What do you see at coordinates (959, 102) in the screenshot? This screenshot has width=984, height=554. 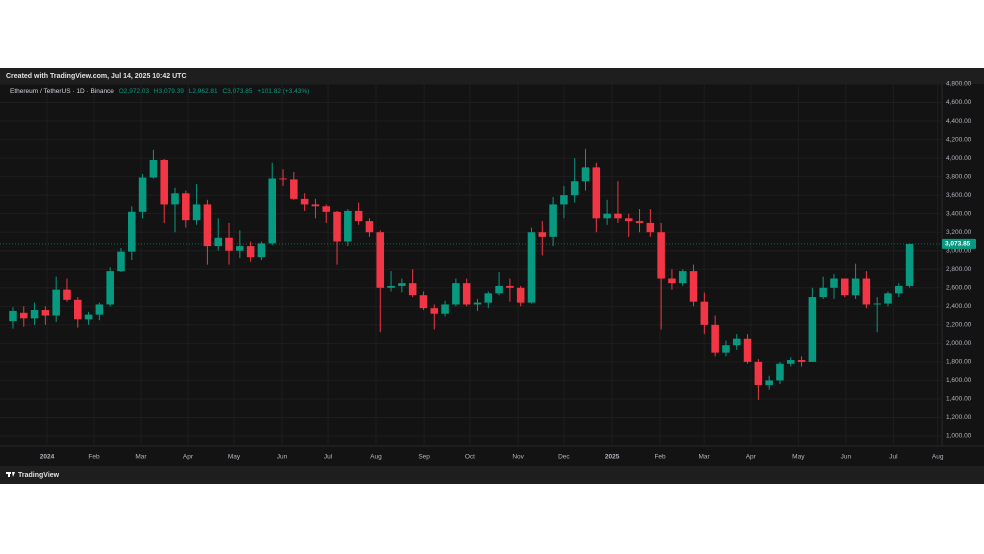 I see `y-tick-label: 4,600.00` at bounding box center [959, 102].